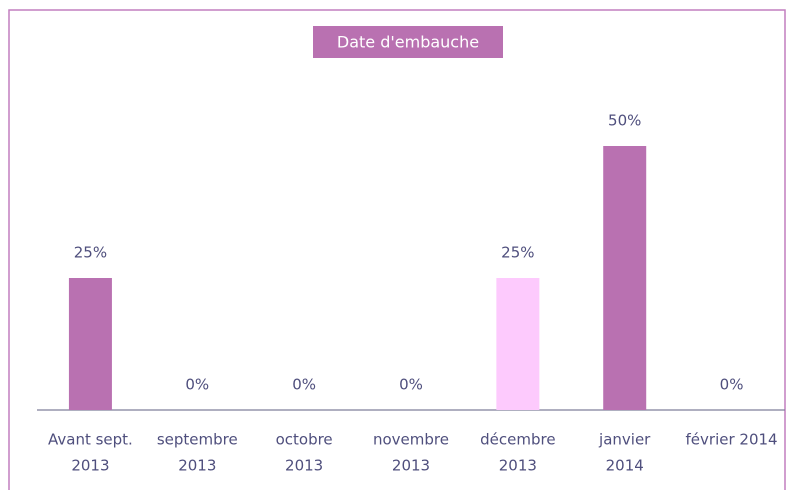 The width and height of the screenshot is (795, 490). I want to click on chart-title: Date d'embauche, so click(408, 42).